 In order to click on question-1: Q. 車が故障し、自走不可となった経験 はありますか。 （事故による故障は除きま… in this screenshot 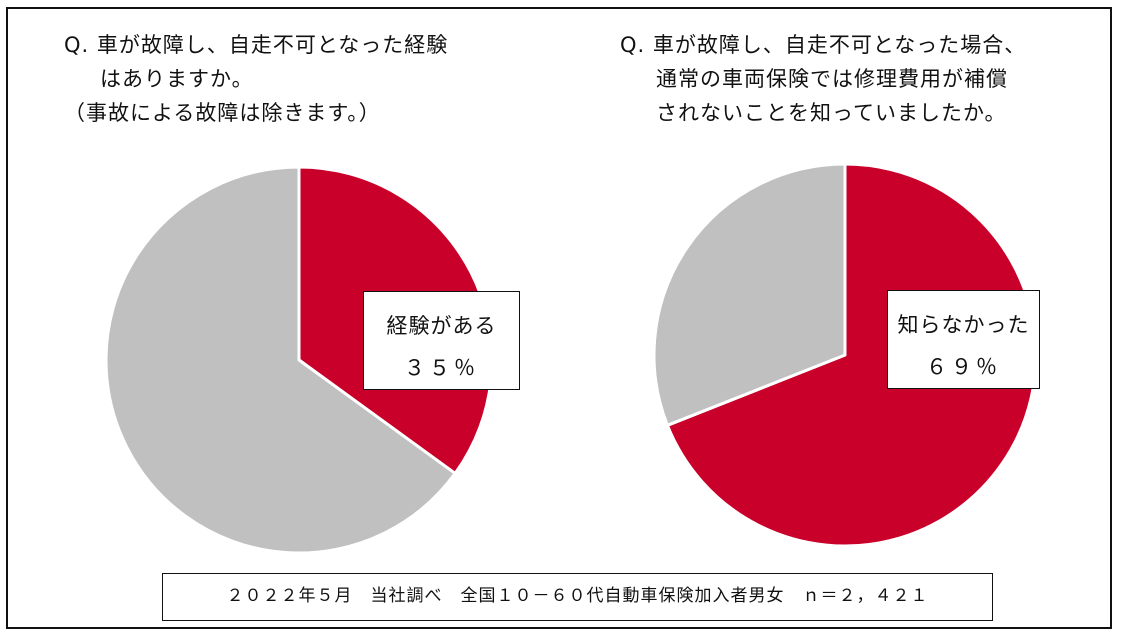, I will do `click(256, 79)`.